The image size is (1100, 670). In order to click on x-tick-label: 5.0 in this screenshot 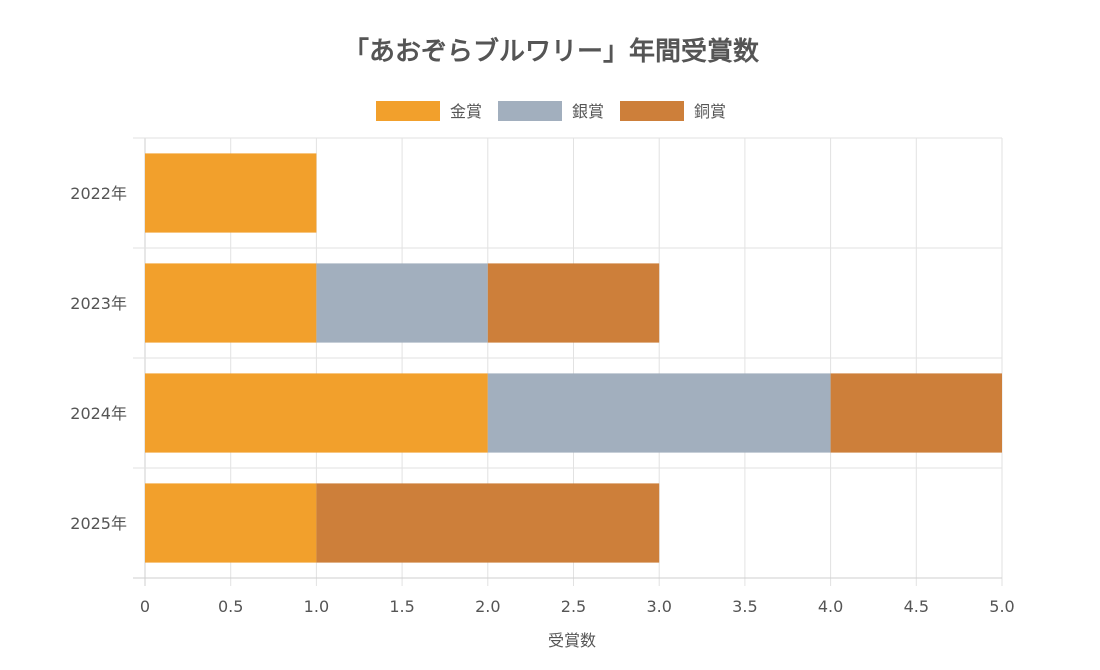, I will do `click(1001, 606)`.